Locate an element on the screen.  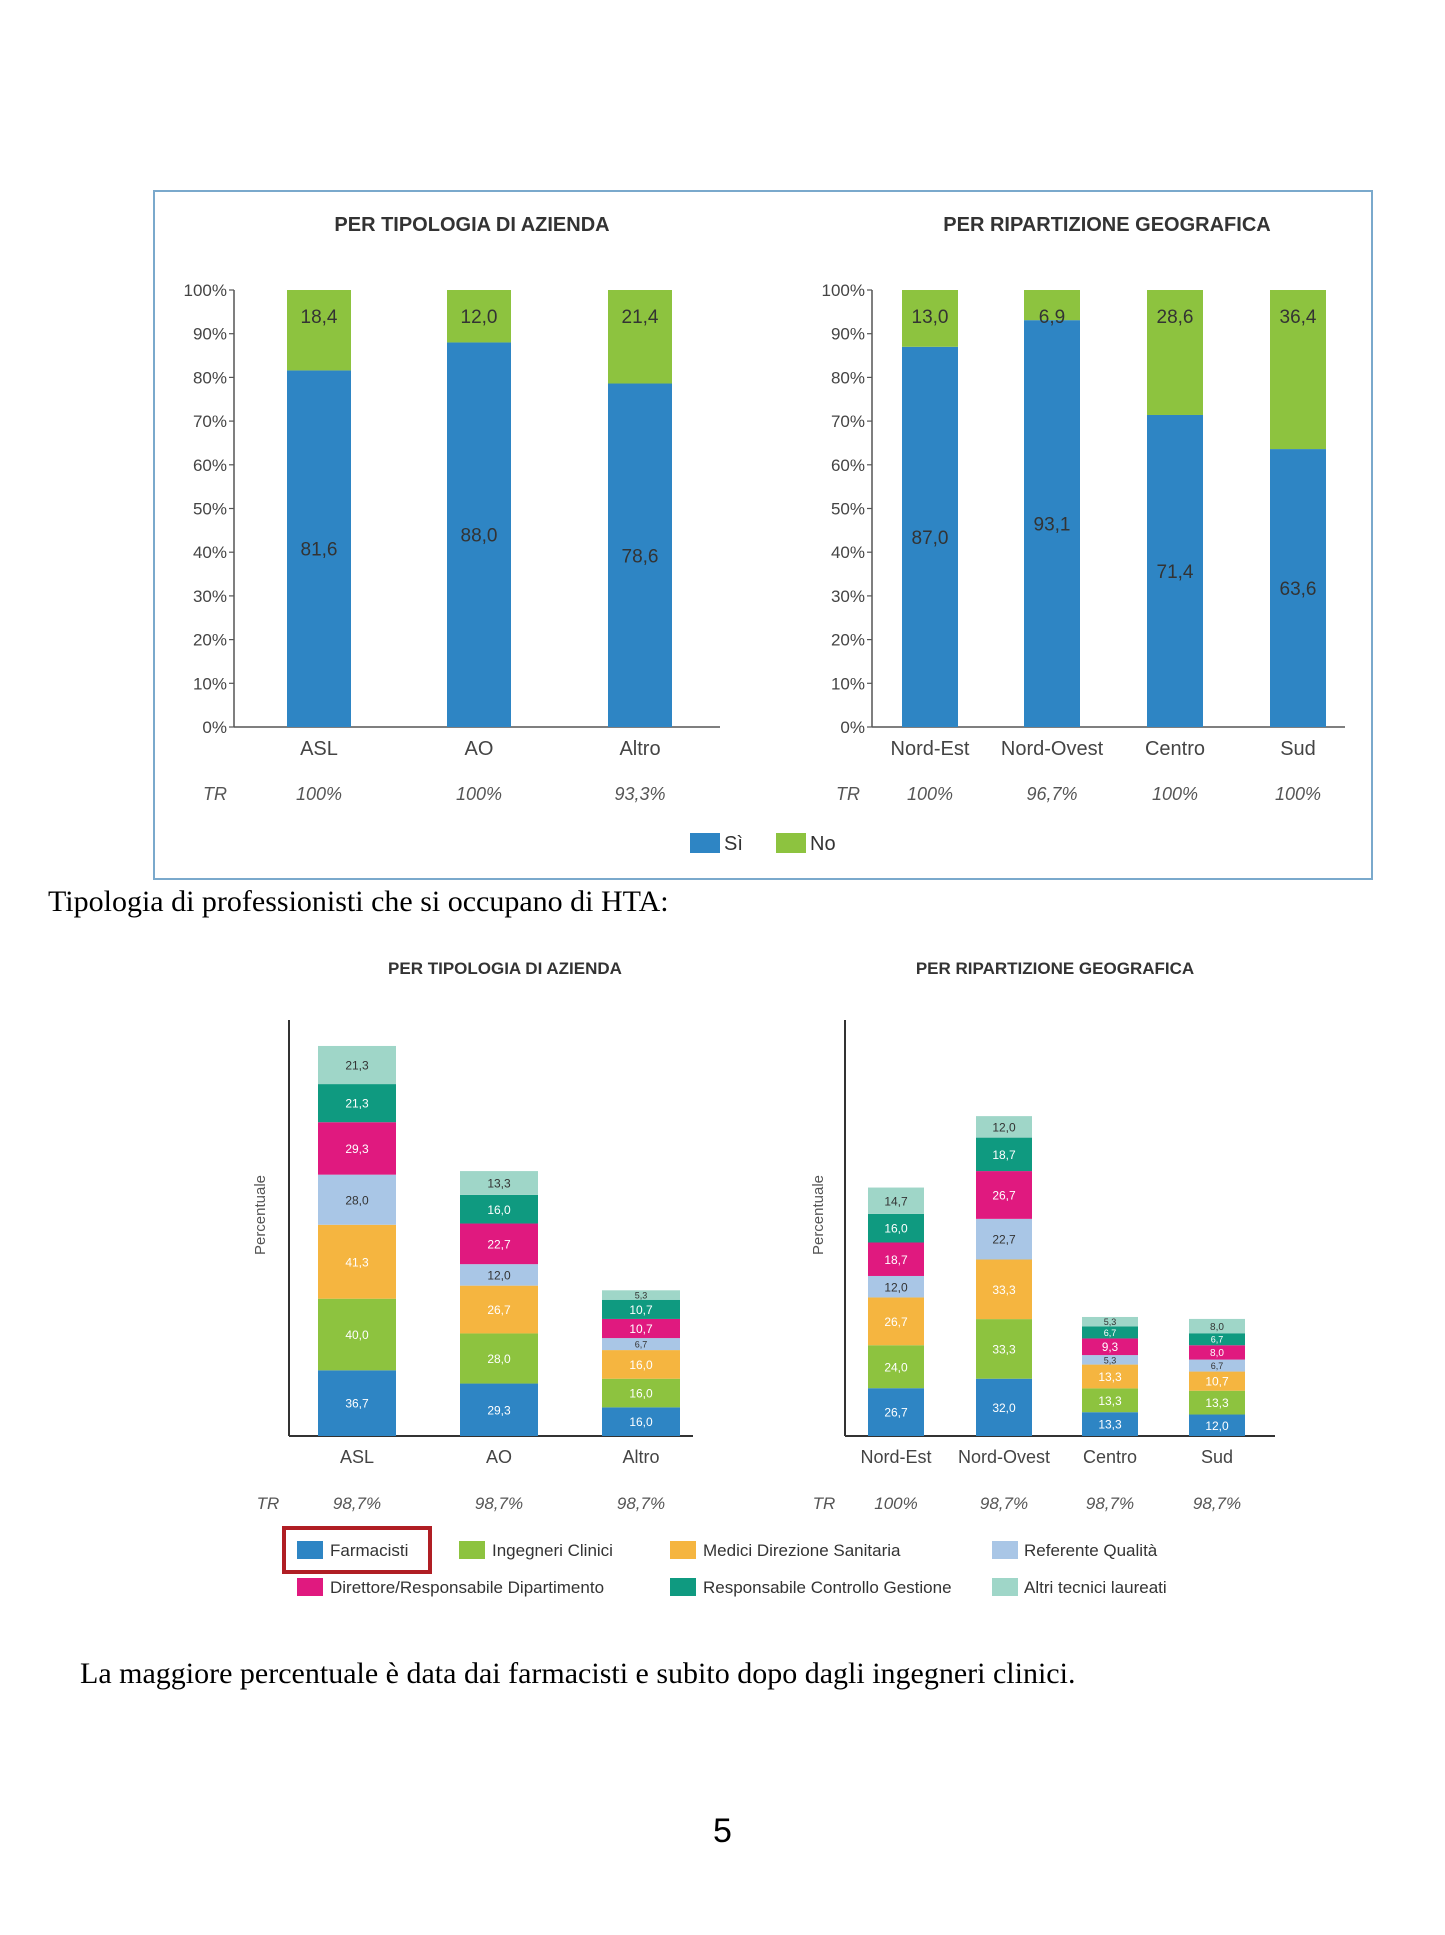
y-tick-label: 30% is located at coordinates (848, 596).